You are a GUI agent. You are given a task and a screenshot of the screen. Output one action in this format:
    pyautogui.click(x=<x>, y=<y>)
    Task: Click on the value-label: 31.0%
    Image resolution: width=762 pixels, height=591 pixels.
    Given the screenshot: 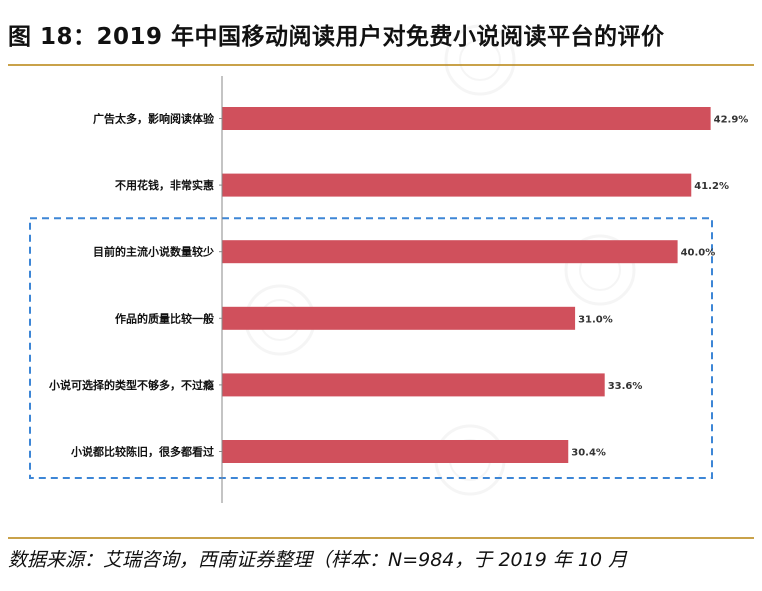 What is the action you would take?
    pyautogui.click(x=595, y=319)
    